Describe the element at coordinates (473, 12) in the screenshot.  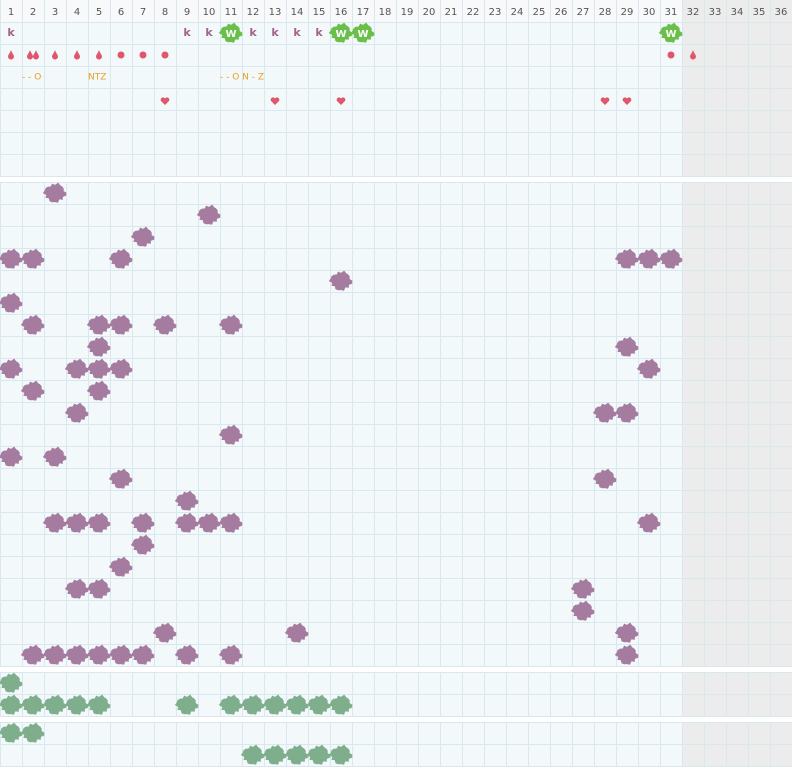
I see `day-number: 22` at that location.